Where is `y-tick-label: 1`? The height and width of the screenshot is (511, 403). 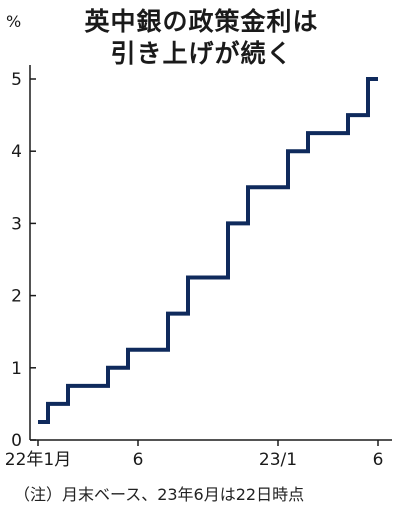 y-tick-label: 1 is located at coordinates (16, 369).